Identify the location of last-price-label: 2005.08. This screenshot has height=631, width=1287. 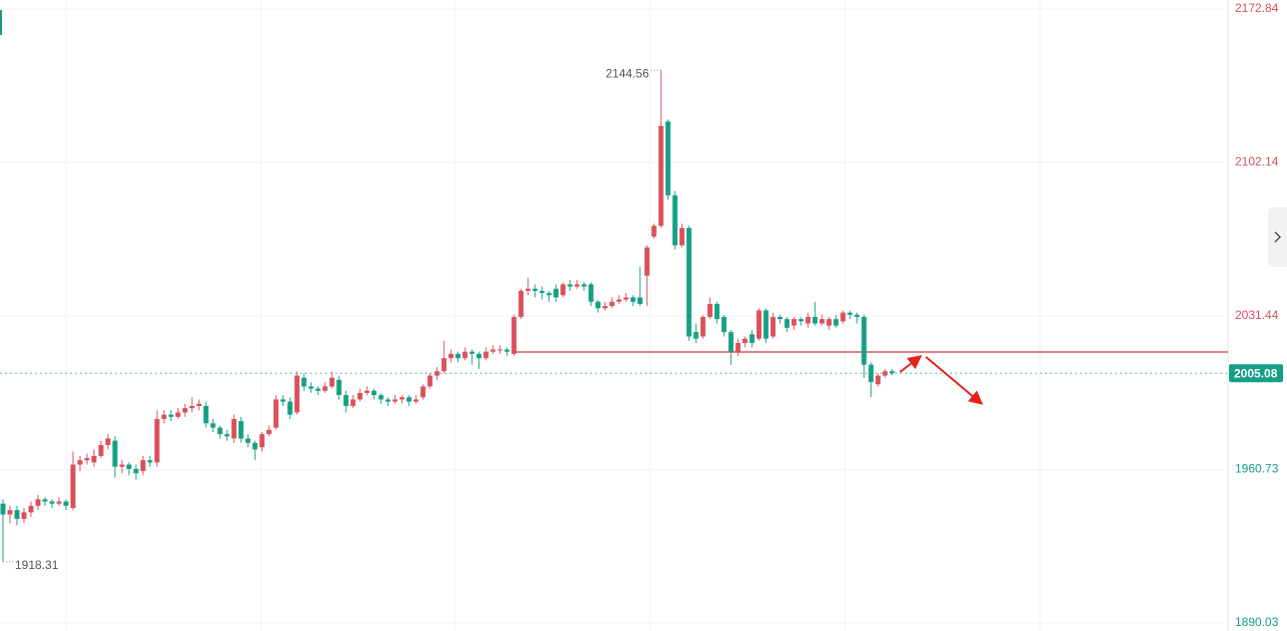
(1256, 373).